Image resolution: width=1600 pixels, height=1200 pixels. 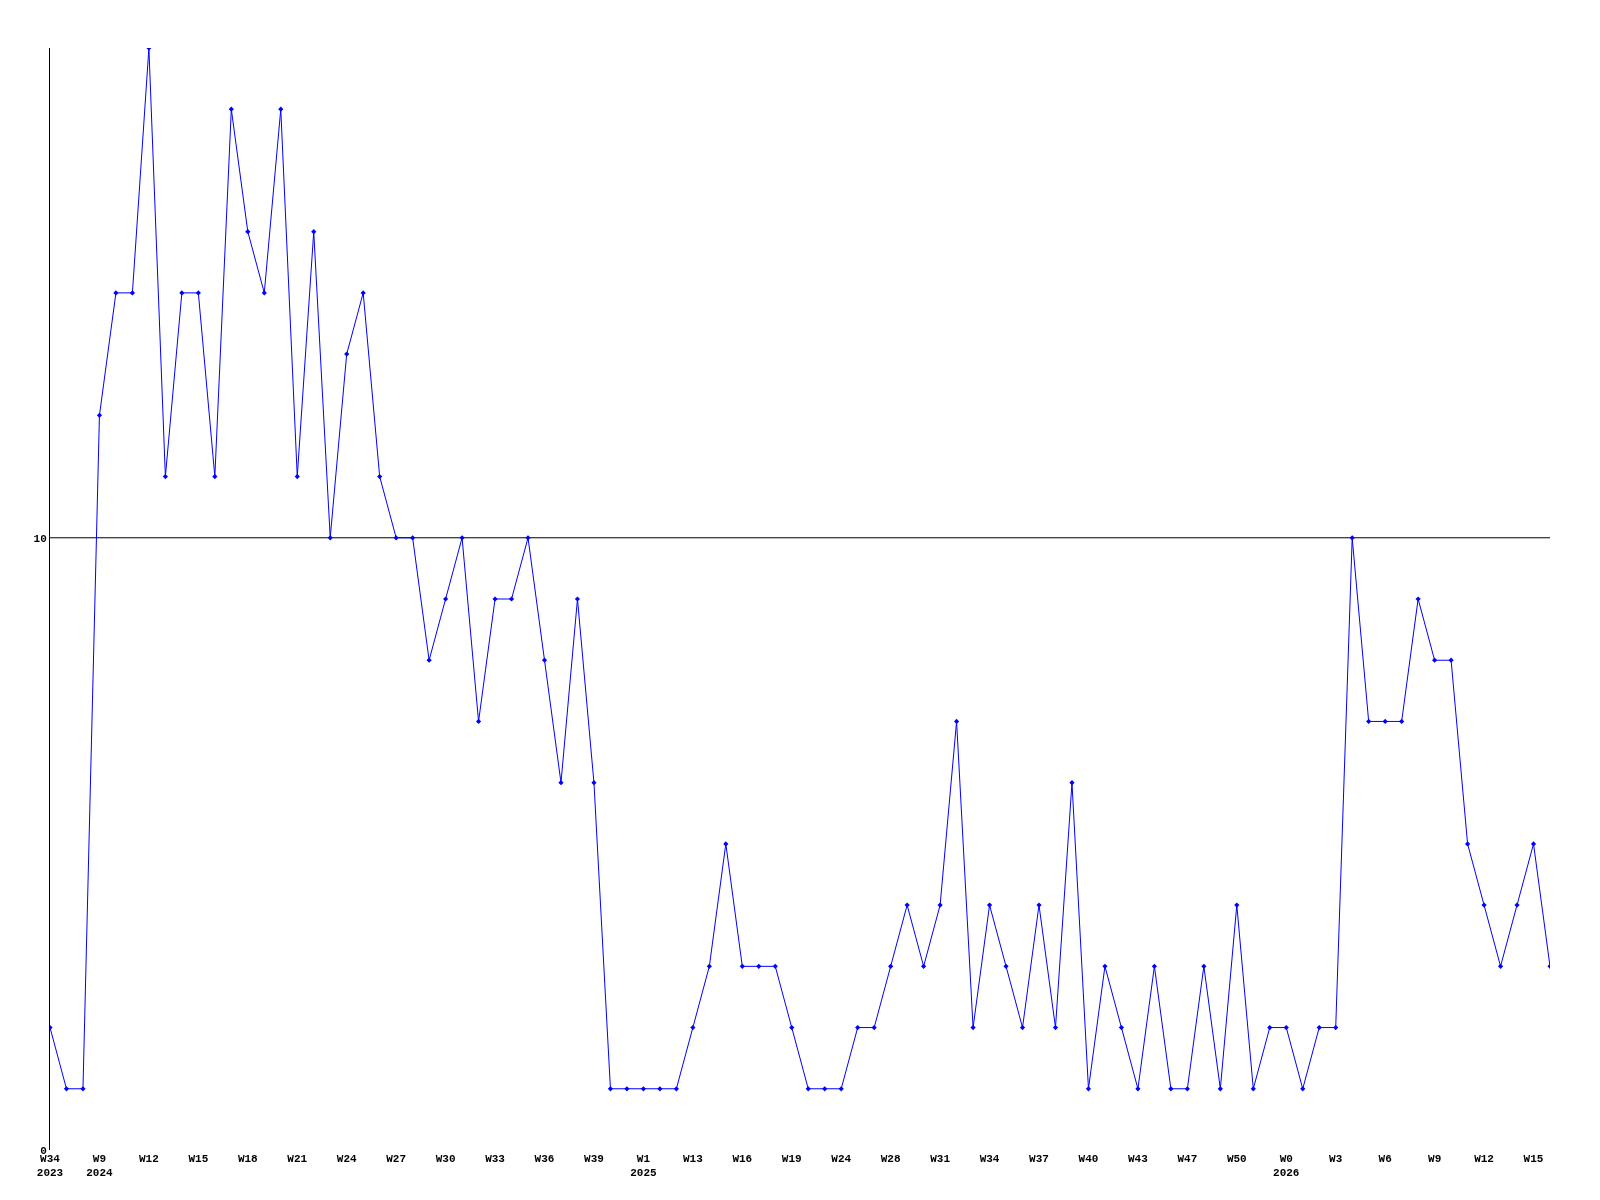 What do you see at coordinates (544, 1159) in the screenshot?
I see `x-tick-label: W36` at bounding box center [544, 1159].